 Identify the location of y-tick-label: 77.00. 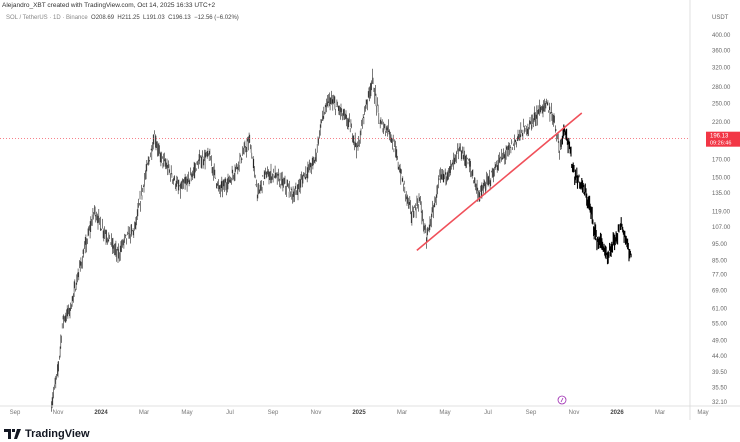
(720, 276).